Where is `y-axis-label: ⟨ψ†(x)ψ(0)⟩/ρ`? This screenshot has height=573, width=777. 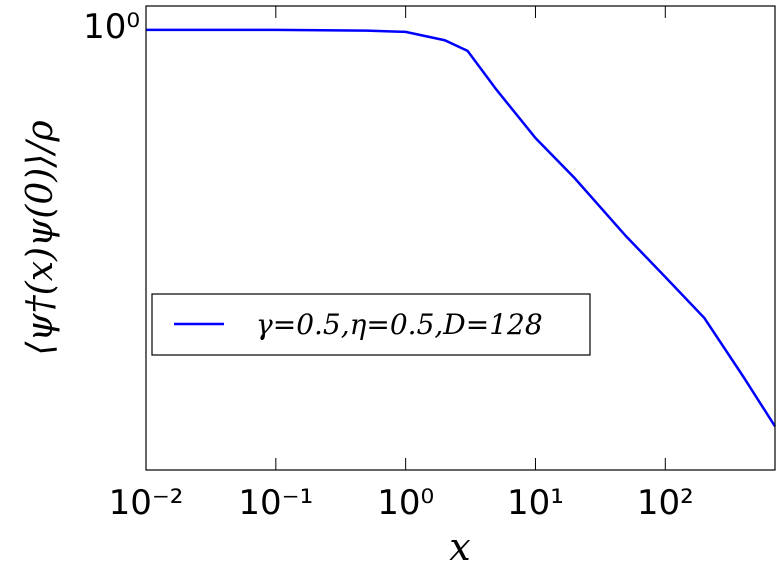
y-axis-label: ⟨ψ†(x)ψ(0)⟩/ρ is located at coordinates (40, 237).